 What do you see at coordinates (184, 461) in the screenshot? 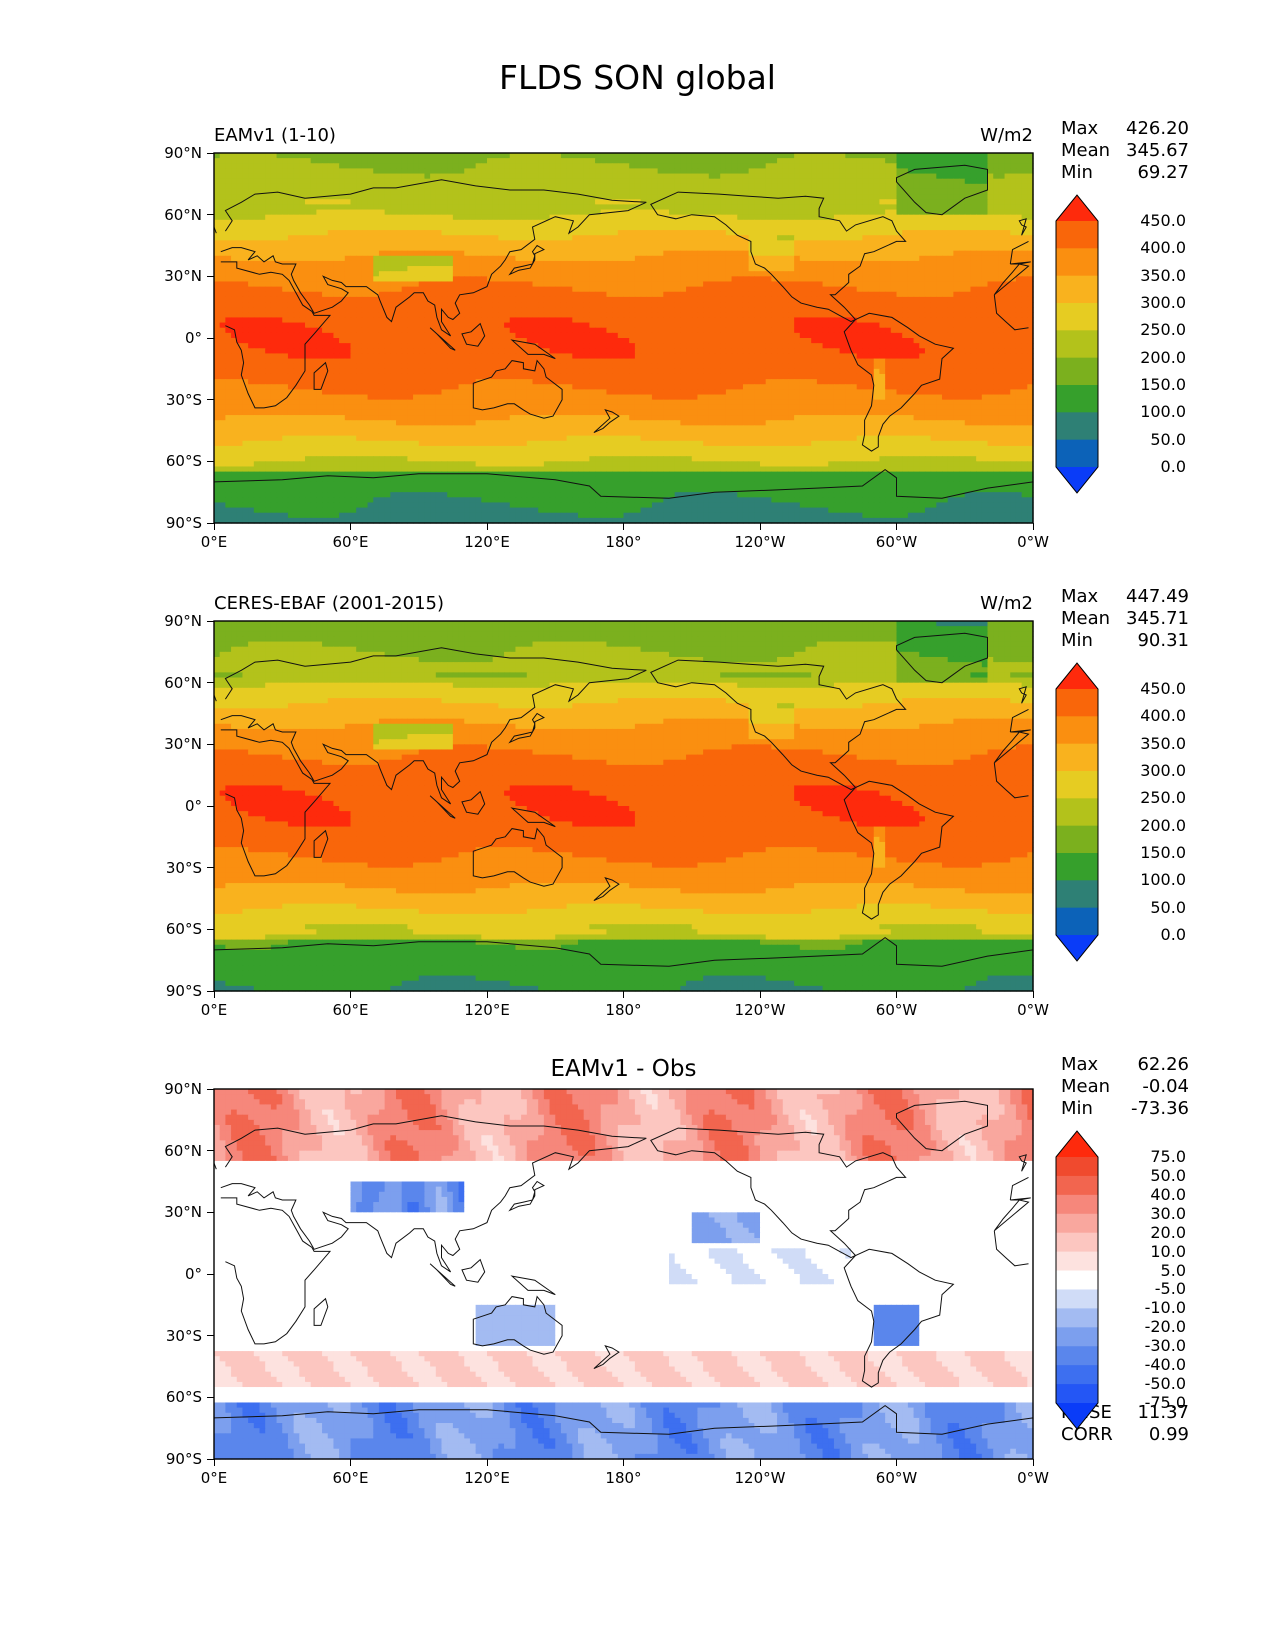
I see `y-tick-label: 60°S` at bounding box center [184, 461].